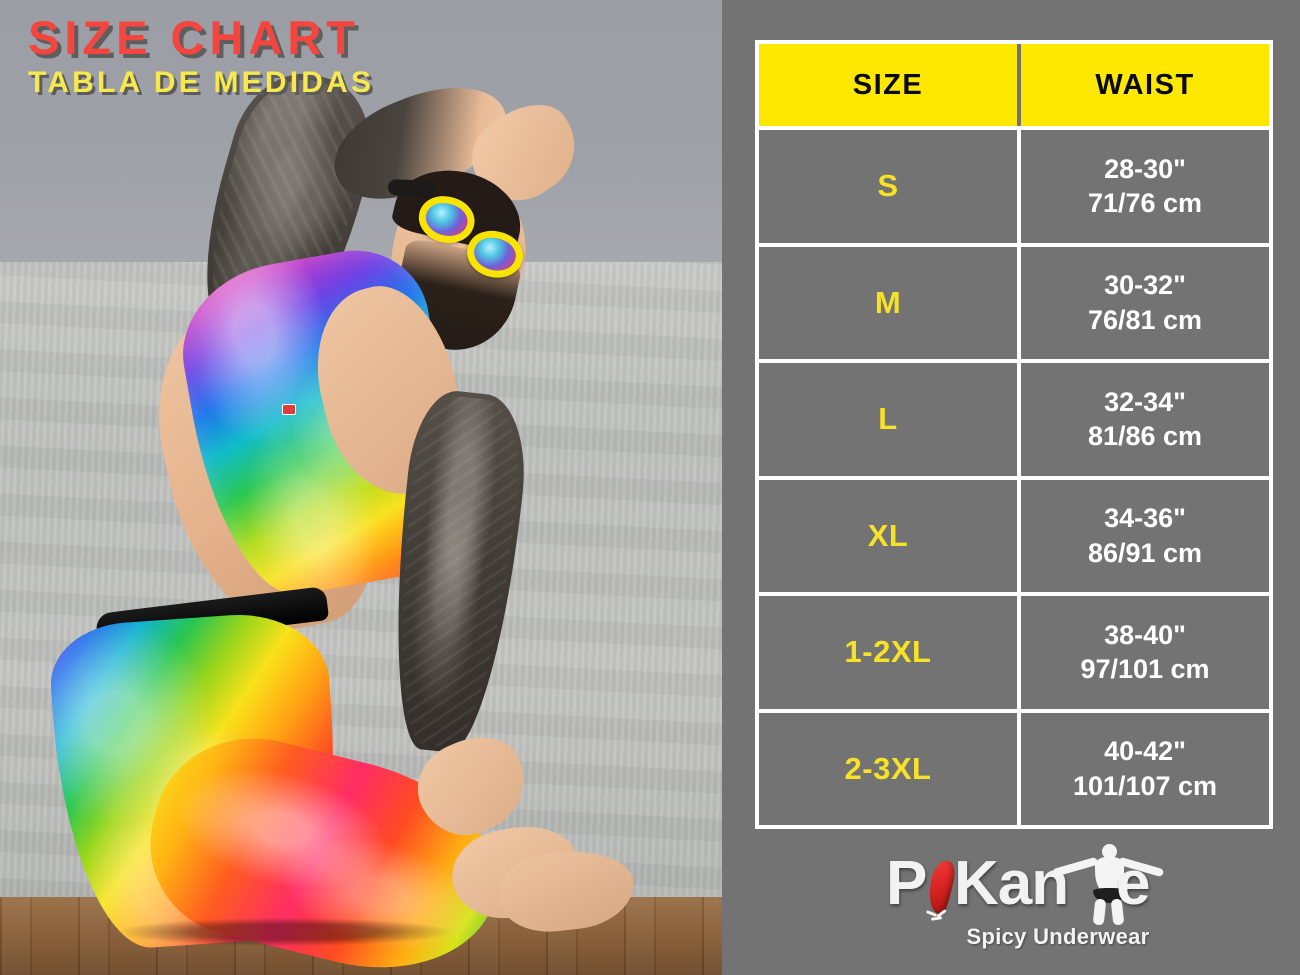  I want to click on waist-value: 30-32" 76/81 cm, so click(1145, 302).